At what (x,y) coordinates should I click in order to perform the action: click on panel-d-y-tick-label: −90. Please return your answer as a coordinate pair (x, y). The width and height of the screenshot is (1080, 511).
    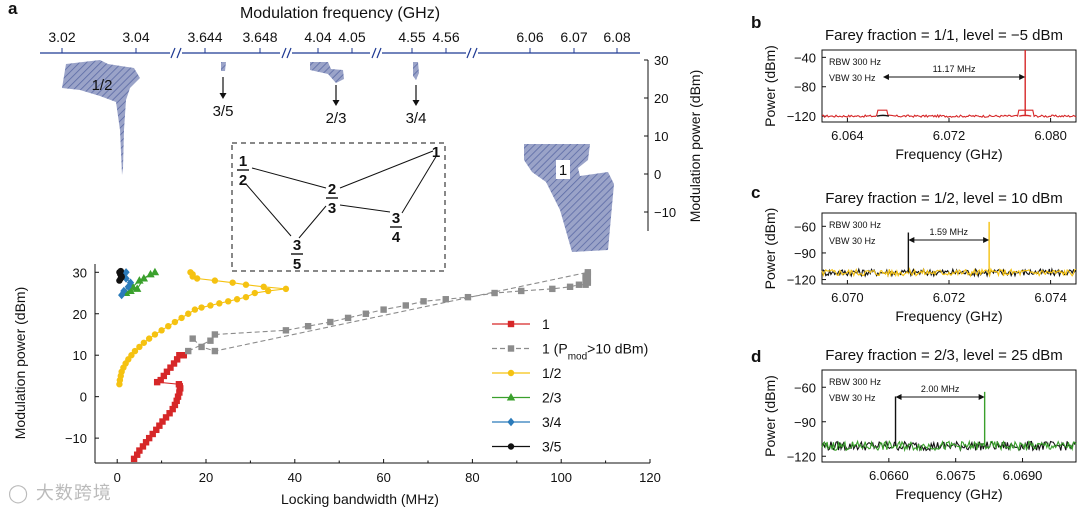
    Looking at the image, I should click on (805, 422).